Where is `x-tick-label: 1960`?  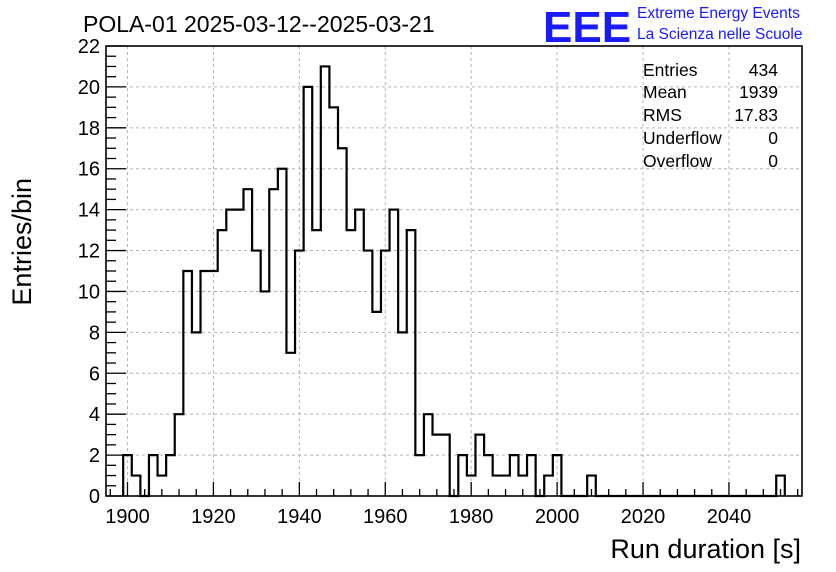
x-tick-label: 1960 is located at coordinates (385, 517).